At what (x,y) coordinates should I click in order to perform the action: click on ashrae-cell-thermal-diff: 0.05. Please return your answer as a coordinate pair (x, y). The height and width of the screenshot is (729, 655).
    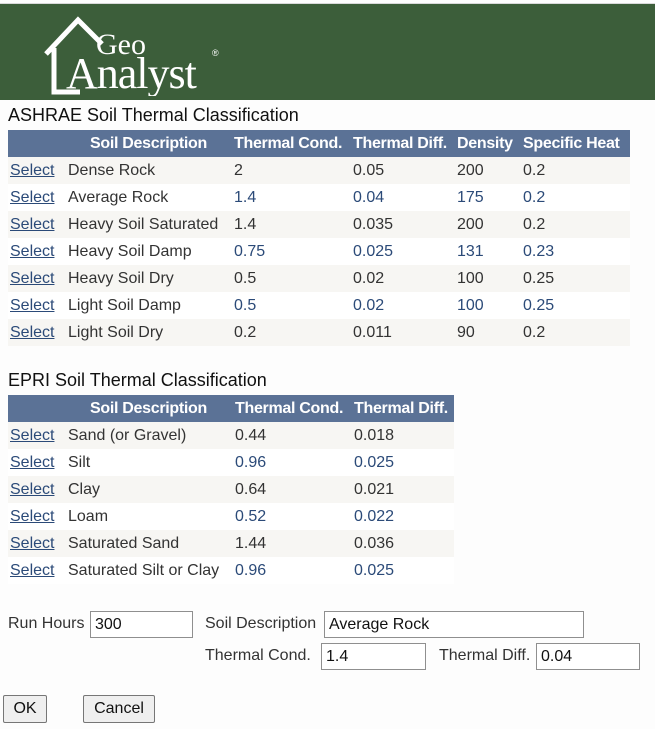
    Looking at the image, I should click on (369, 170).